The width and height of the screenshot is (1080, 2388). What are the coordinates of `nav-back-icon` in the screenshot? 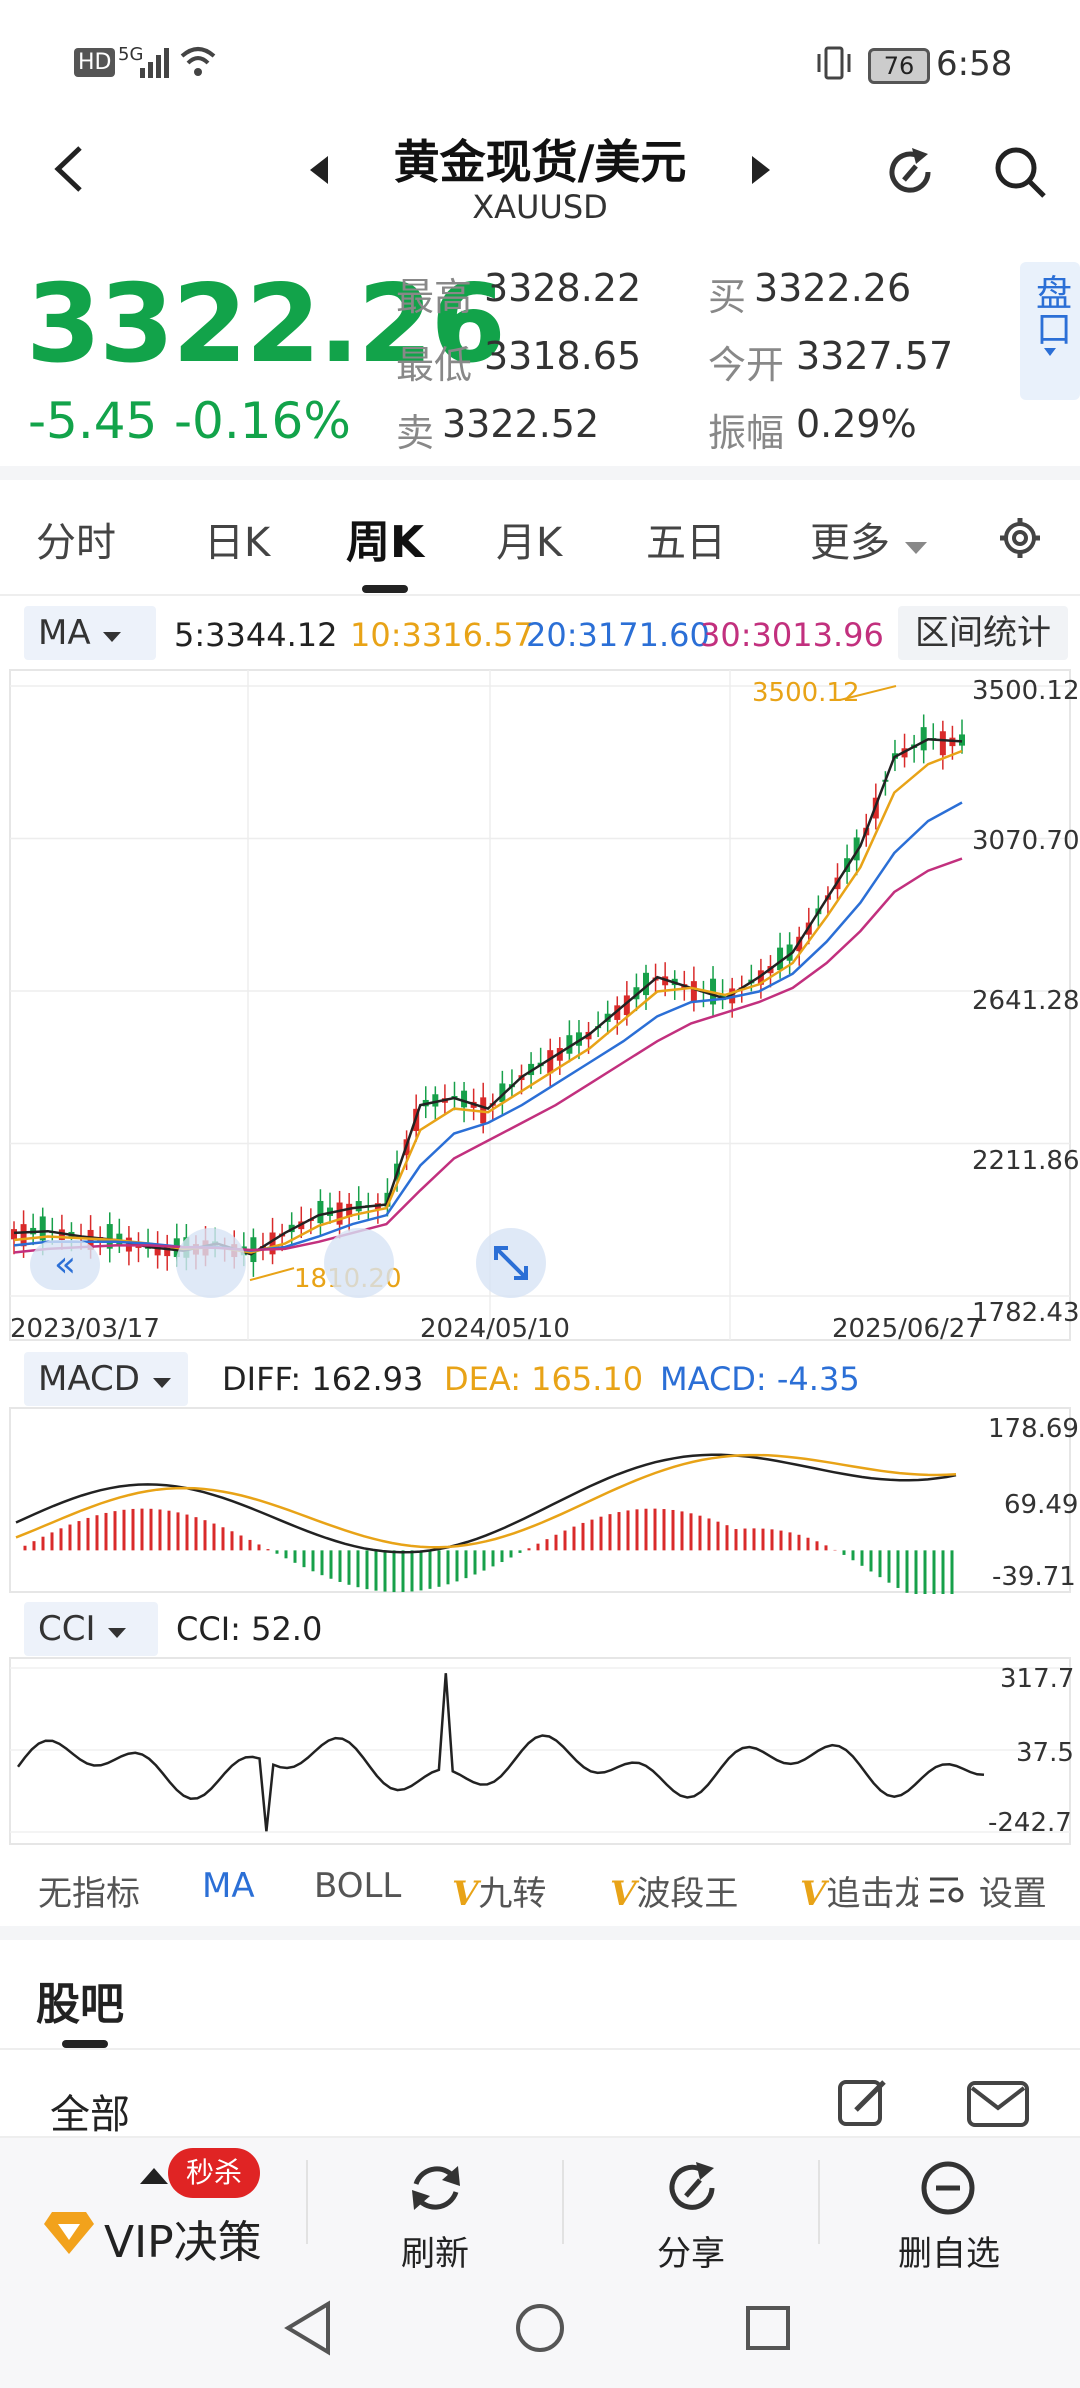 It's located at (308, 2328).